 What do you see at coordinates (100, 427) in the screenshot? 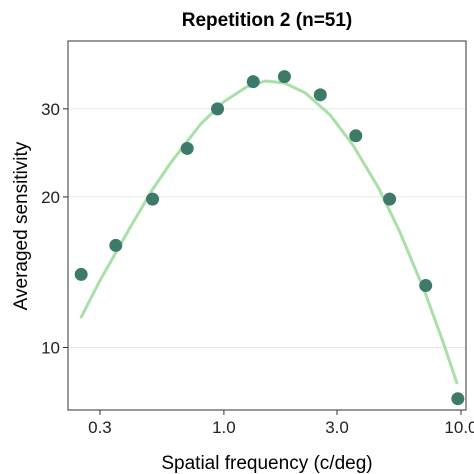
I see `x-tick-label: 0.3` at bounding box center [100, 427].